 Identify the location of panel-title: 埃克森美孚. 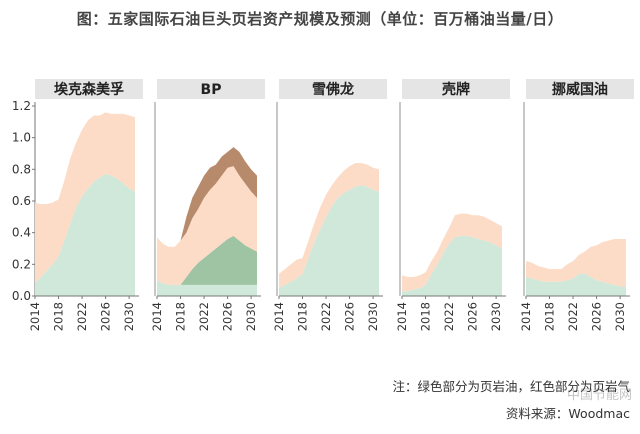
(89, 89).